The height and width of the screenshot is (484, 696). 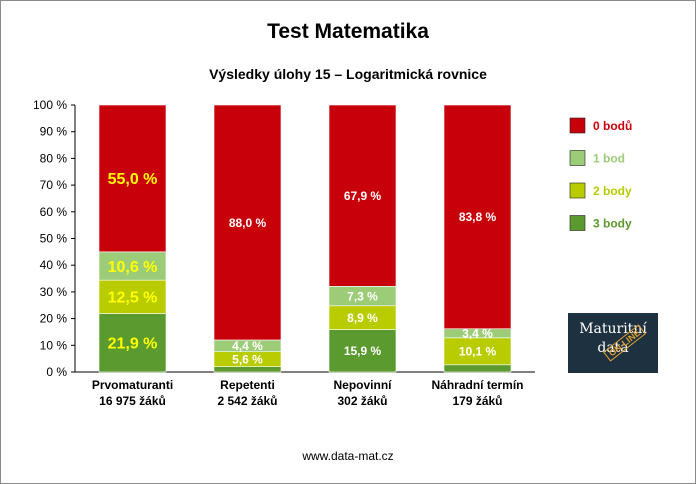 I want to click on x-tick-label: Prvomaturanti, so click(x=132, y=385).